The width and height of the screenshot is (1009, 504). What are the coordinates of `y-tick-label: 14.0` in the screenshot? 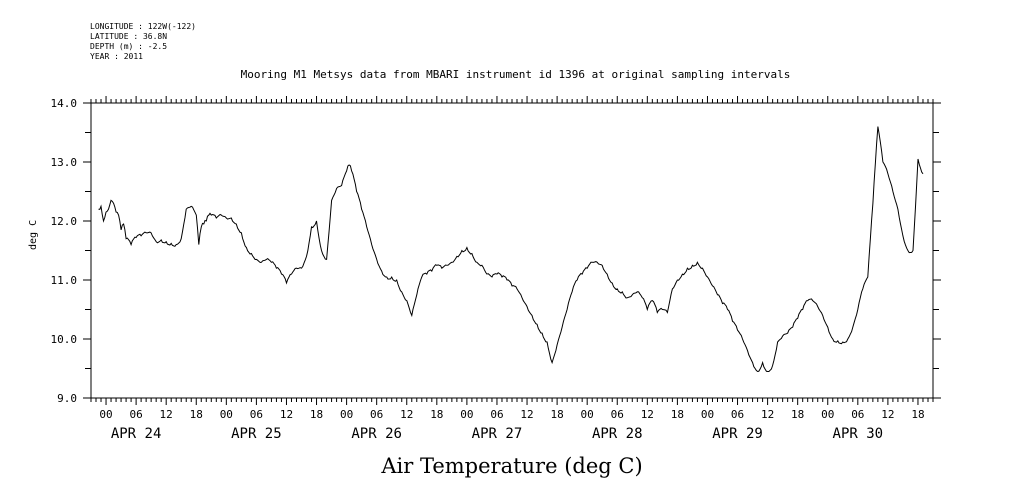 It's located at (64, 103).